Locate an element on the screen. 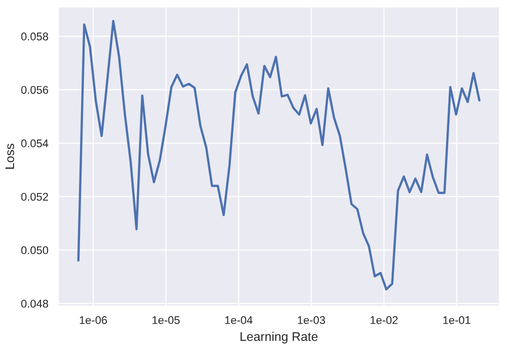 This screenshot has width=507, height=344. y-tick-label: 0.056 is located at coordinates (34, 90).